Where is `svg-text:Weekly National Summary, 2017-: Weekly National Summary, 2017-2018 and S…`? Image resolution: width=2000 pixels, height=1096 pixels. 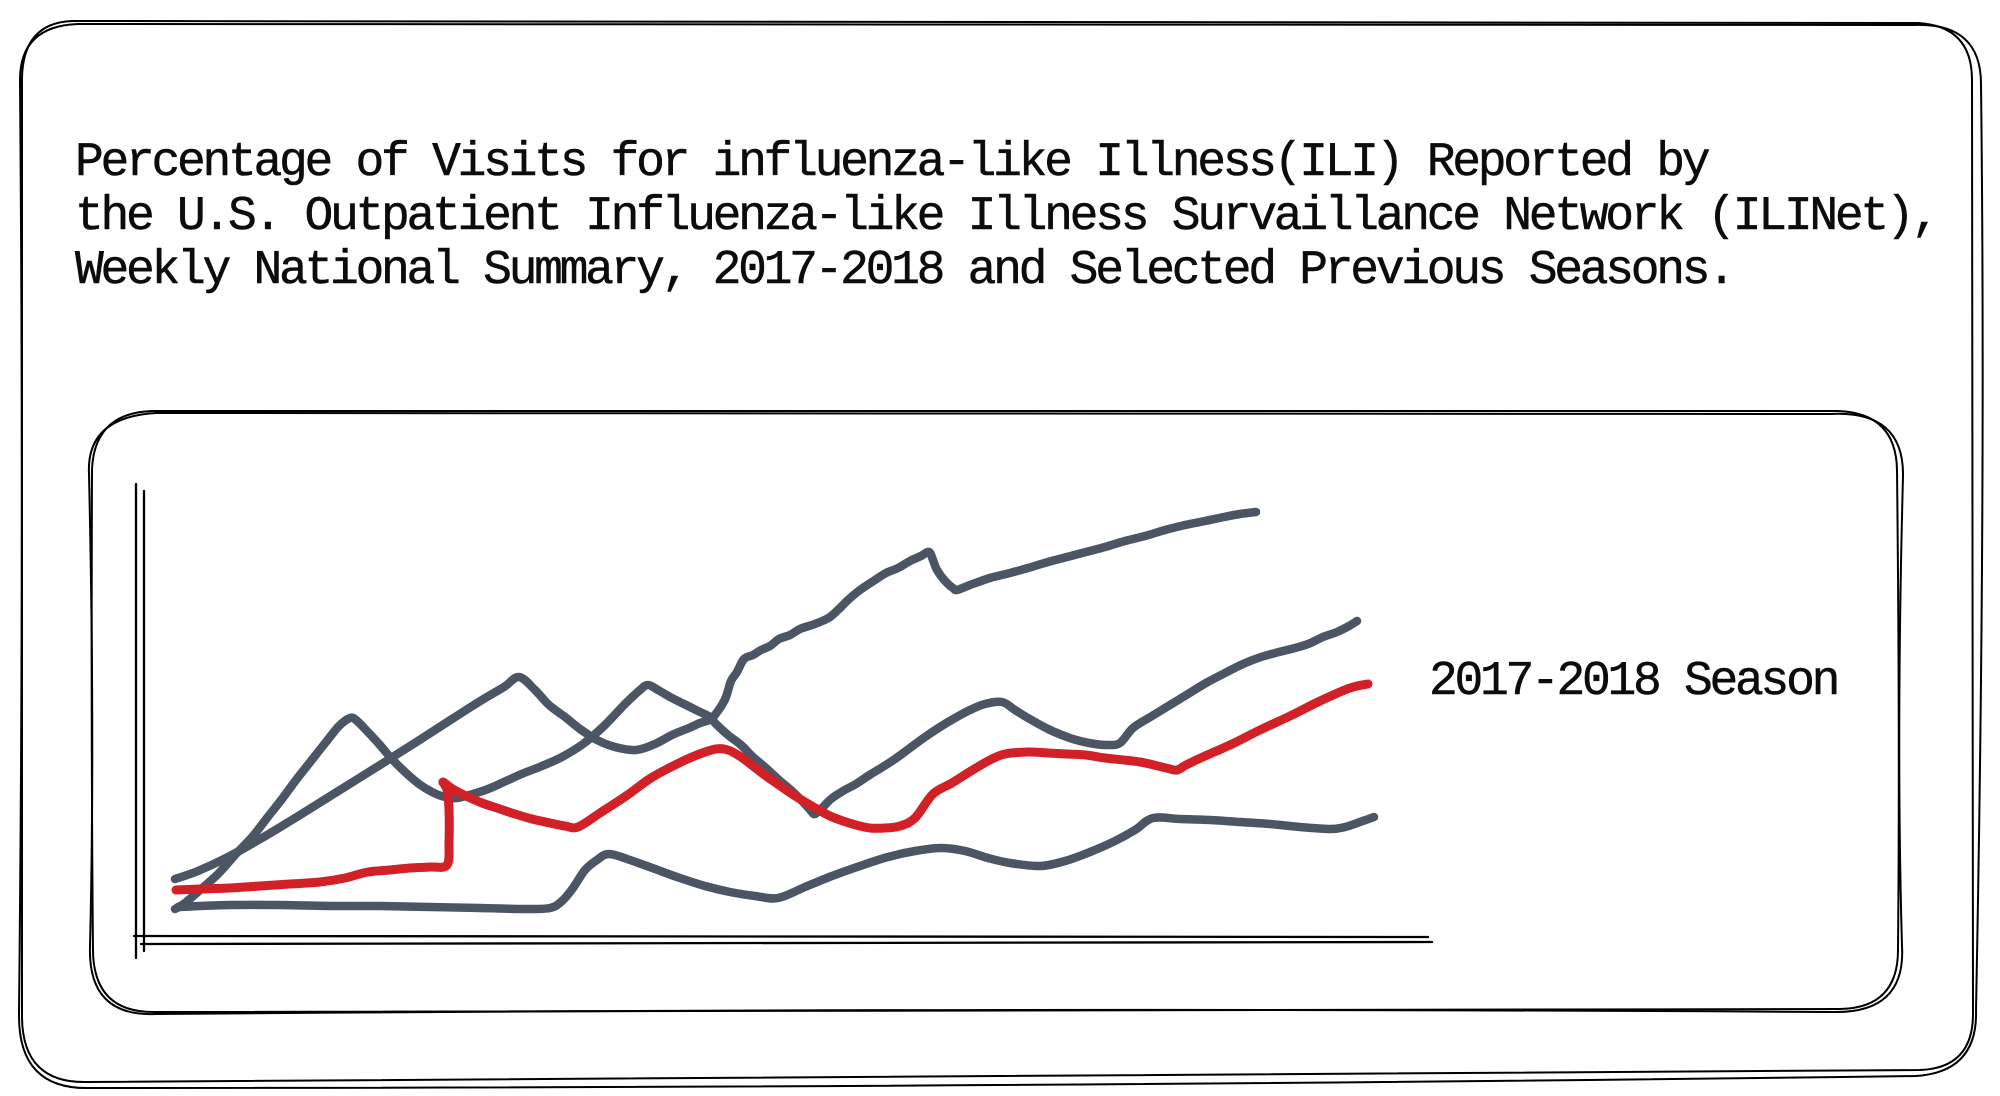
svg-text:Weekly National Summary, 2017-: Weekly National Summary, 2017-2018 and S… is located at coordinates (904, 271).